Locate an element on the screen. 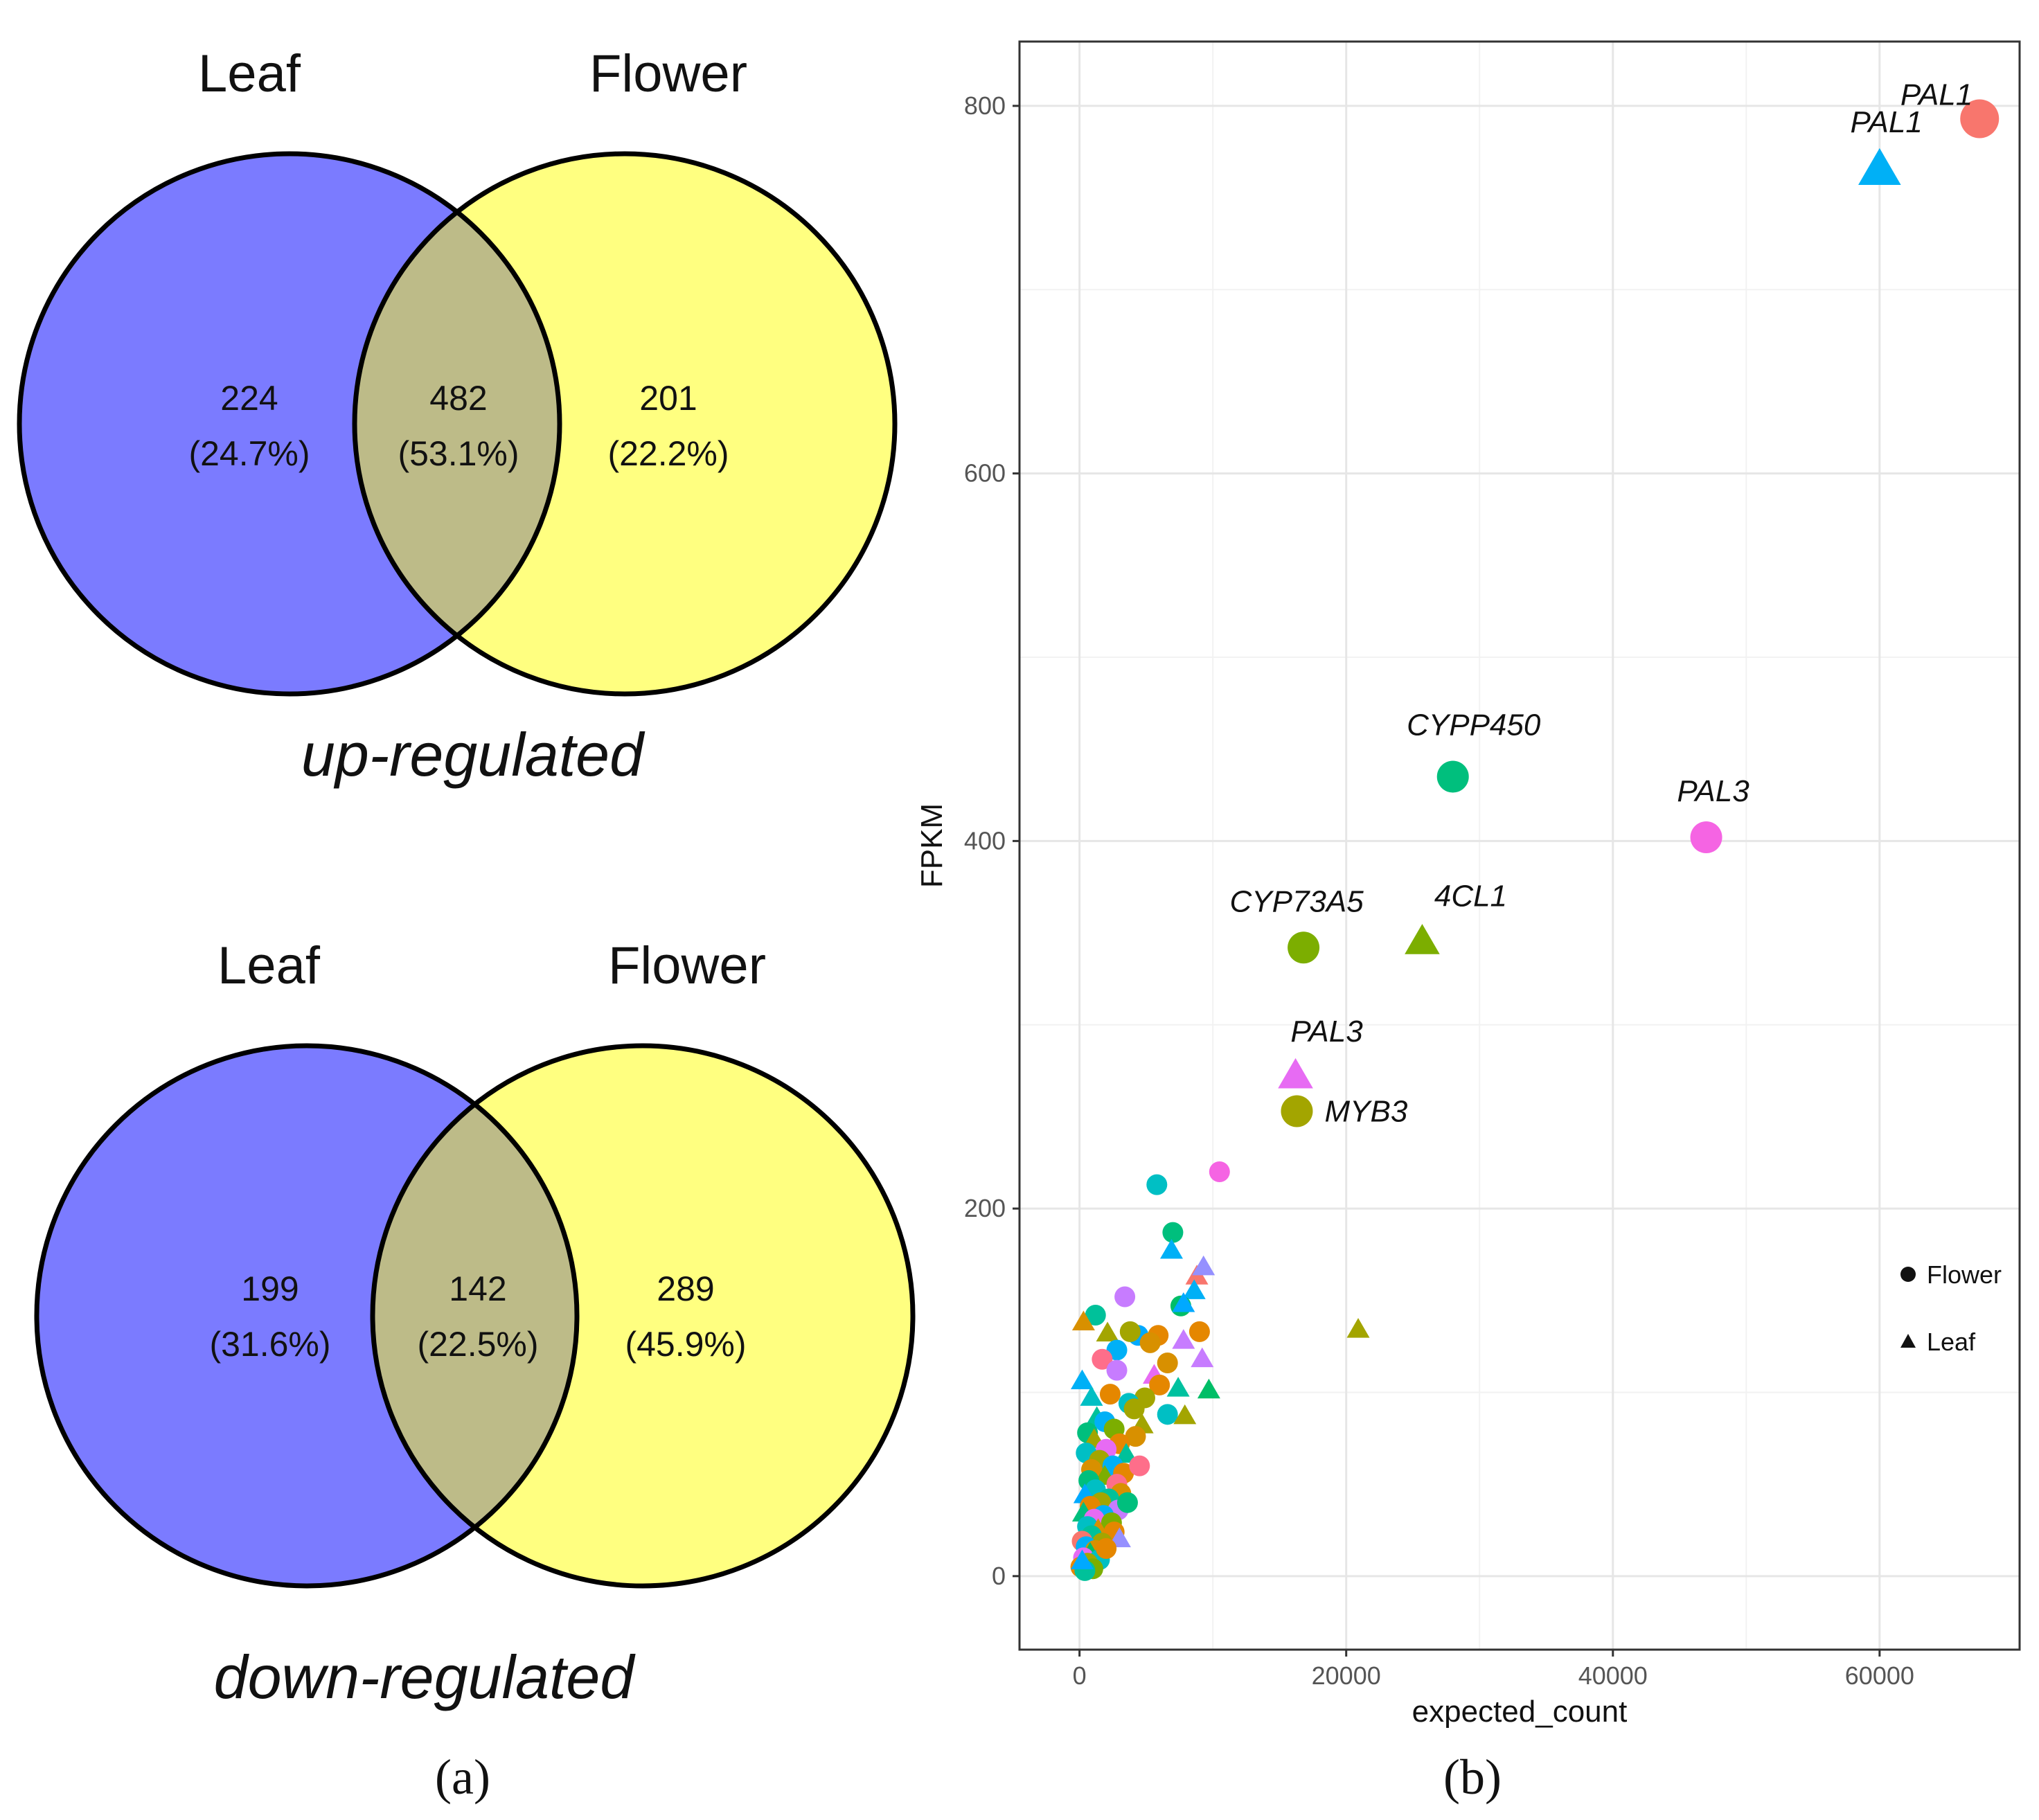  legend-leaf-symbol is located at coordinates (1908, 1341).